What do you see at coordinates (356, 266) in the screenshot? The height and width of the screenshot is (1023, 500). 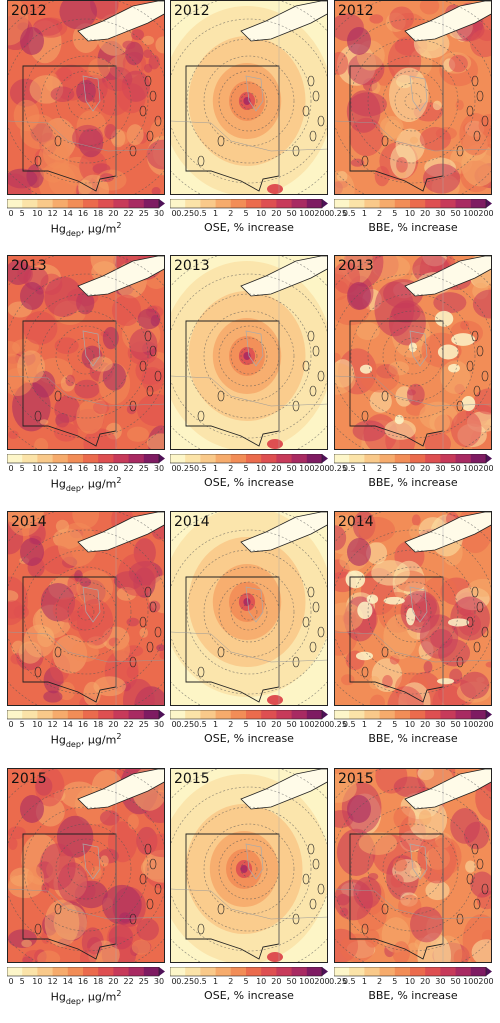 I see `year-label: 2013` at bounding box center [356, 266].